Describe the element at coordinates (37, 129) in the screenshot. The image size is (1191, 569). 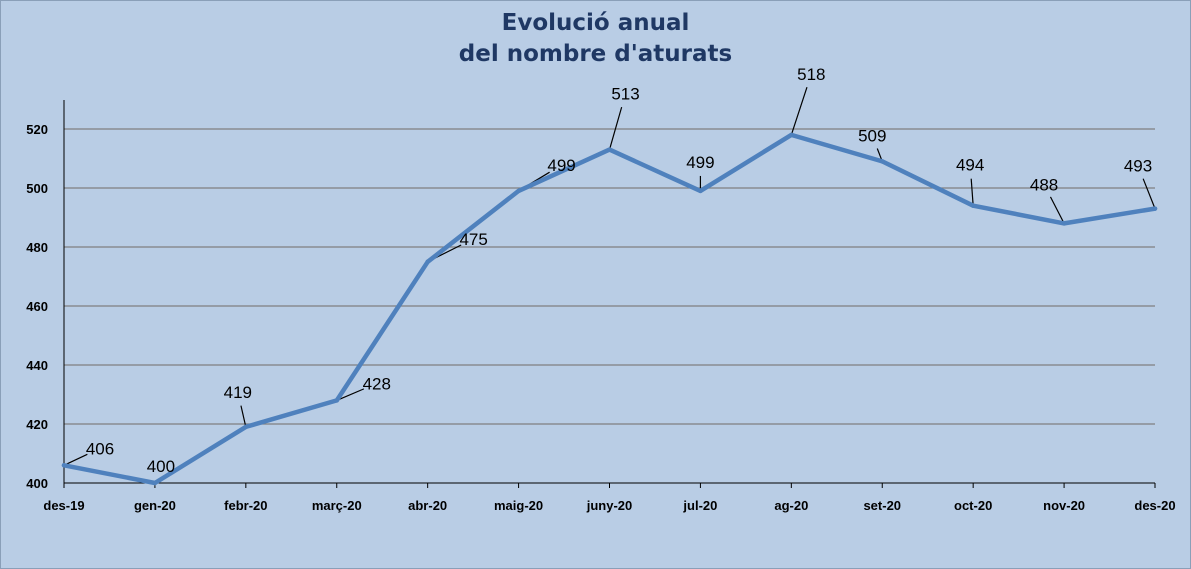
I see `y-tick-label: 520` at that location.